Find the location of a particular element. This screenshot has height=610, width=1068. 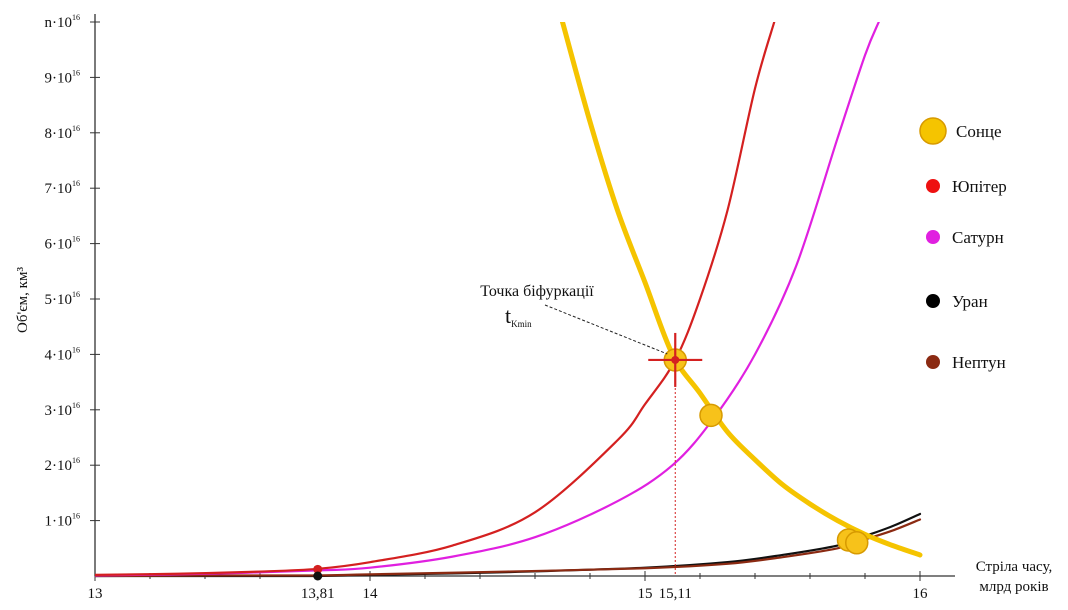

y-tick-label: 2·10¹⁶ is located at coordinates (63, 465).